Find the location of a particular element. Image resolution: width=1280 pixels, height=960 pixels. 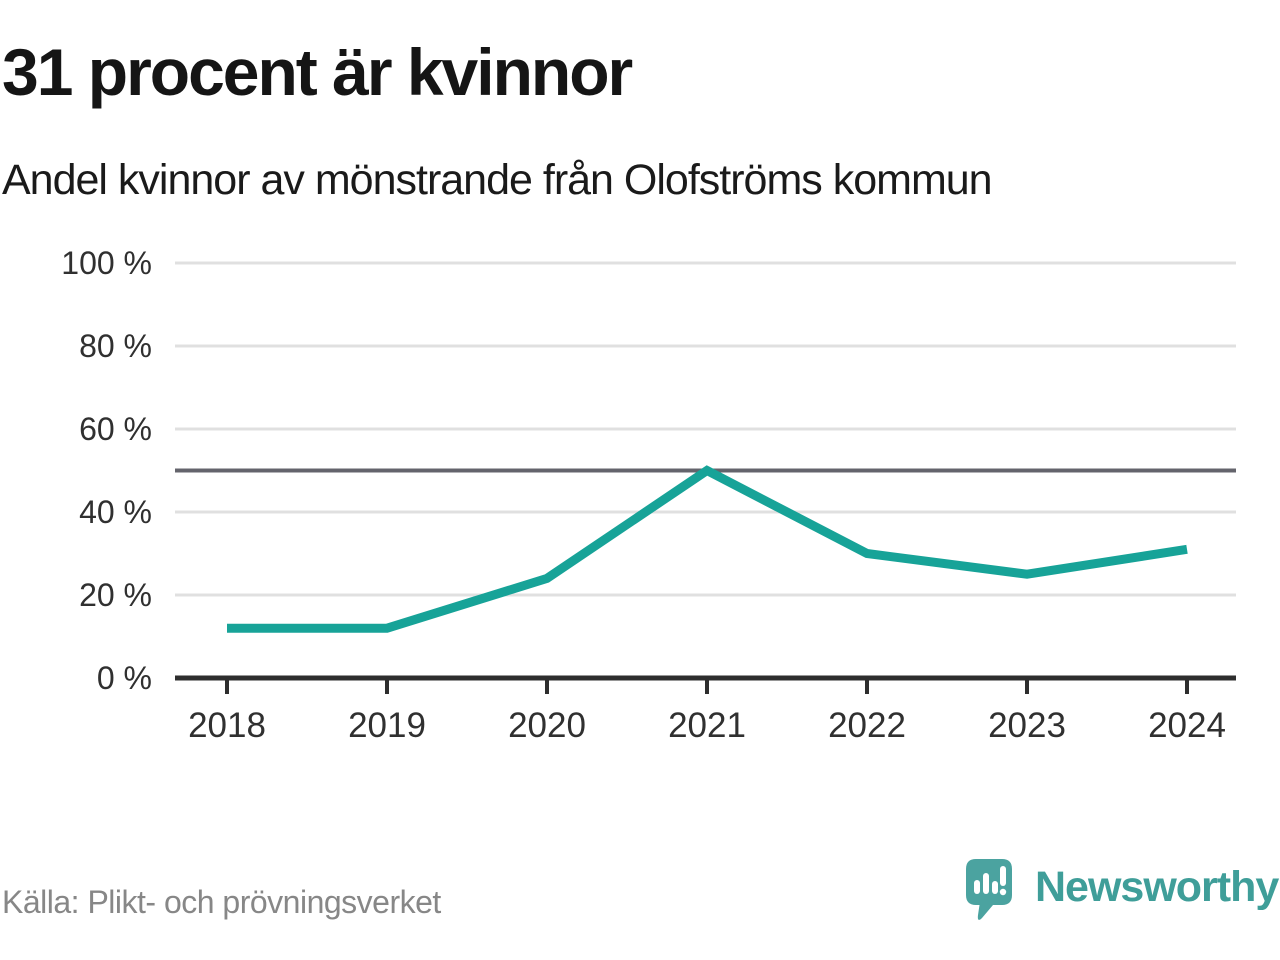

y-tick-label: 60 % is located at coordinates (115, 429).